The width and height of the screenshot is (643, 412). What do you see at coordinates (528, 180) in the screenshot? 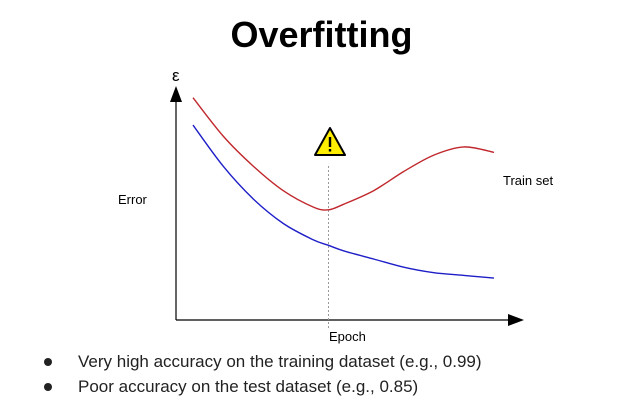
I see `train-series-label: Train set` at bounding box center [528, 180].